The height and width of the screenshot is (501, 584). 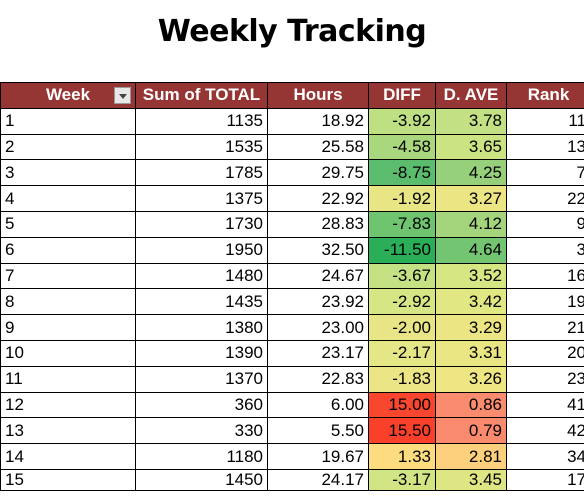 I want to click on total-cell: 1480, so click(x=201, y=276).